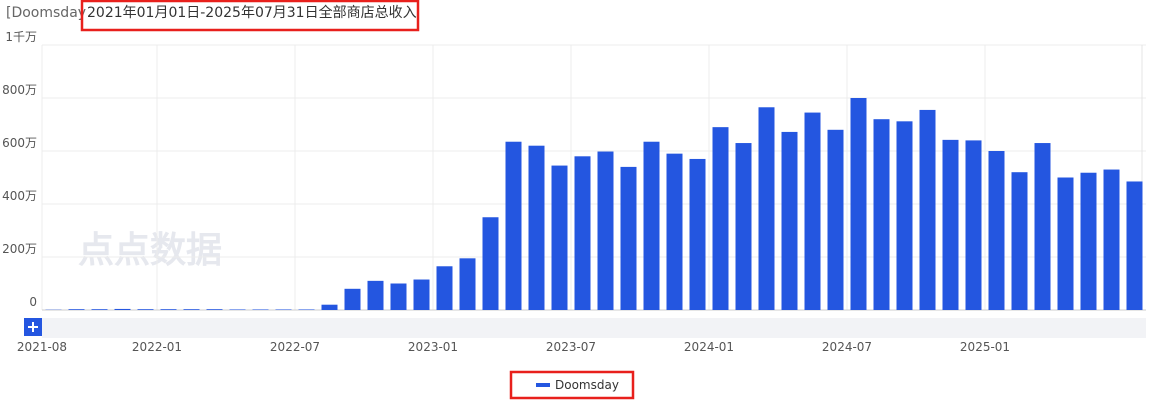  What do you see at coordinates (295, 347) in the screenshot?
I see `x-tick-label: 2022-07` at bounding box center [295, 347].